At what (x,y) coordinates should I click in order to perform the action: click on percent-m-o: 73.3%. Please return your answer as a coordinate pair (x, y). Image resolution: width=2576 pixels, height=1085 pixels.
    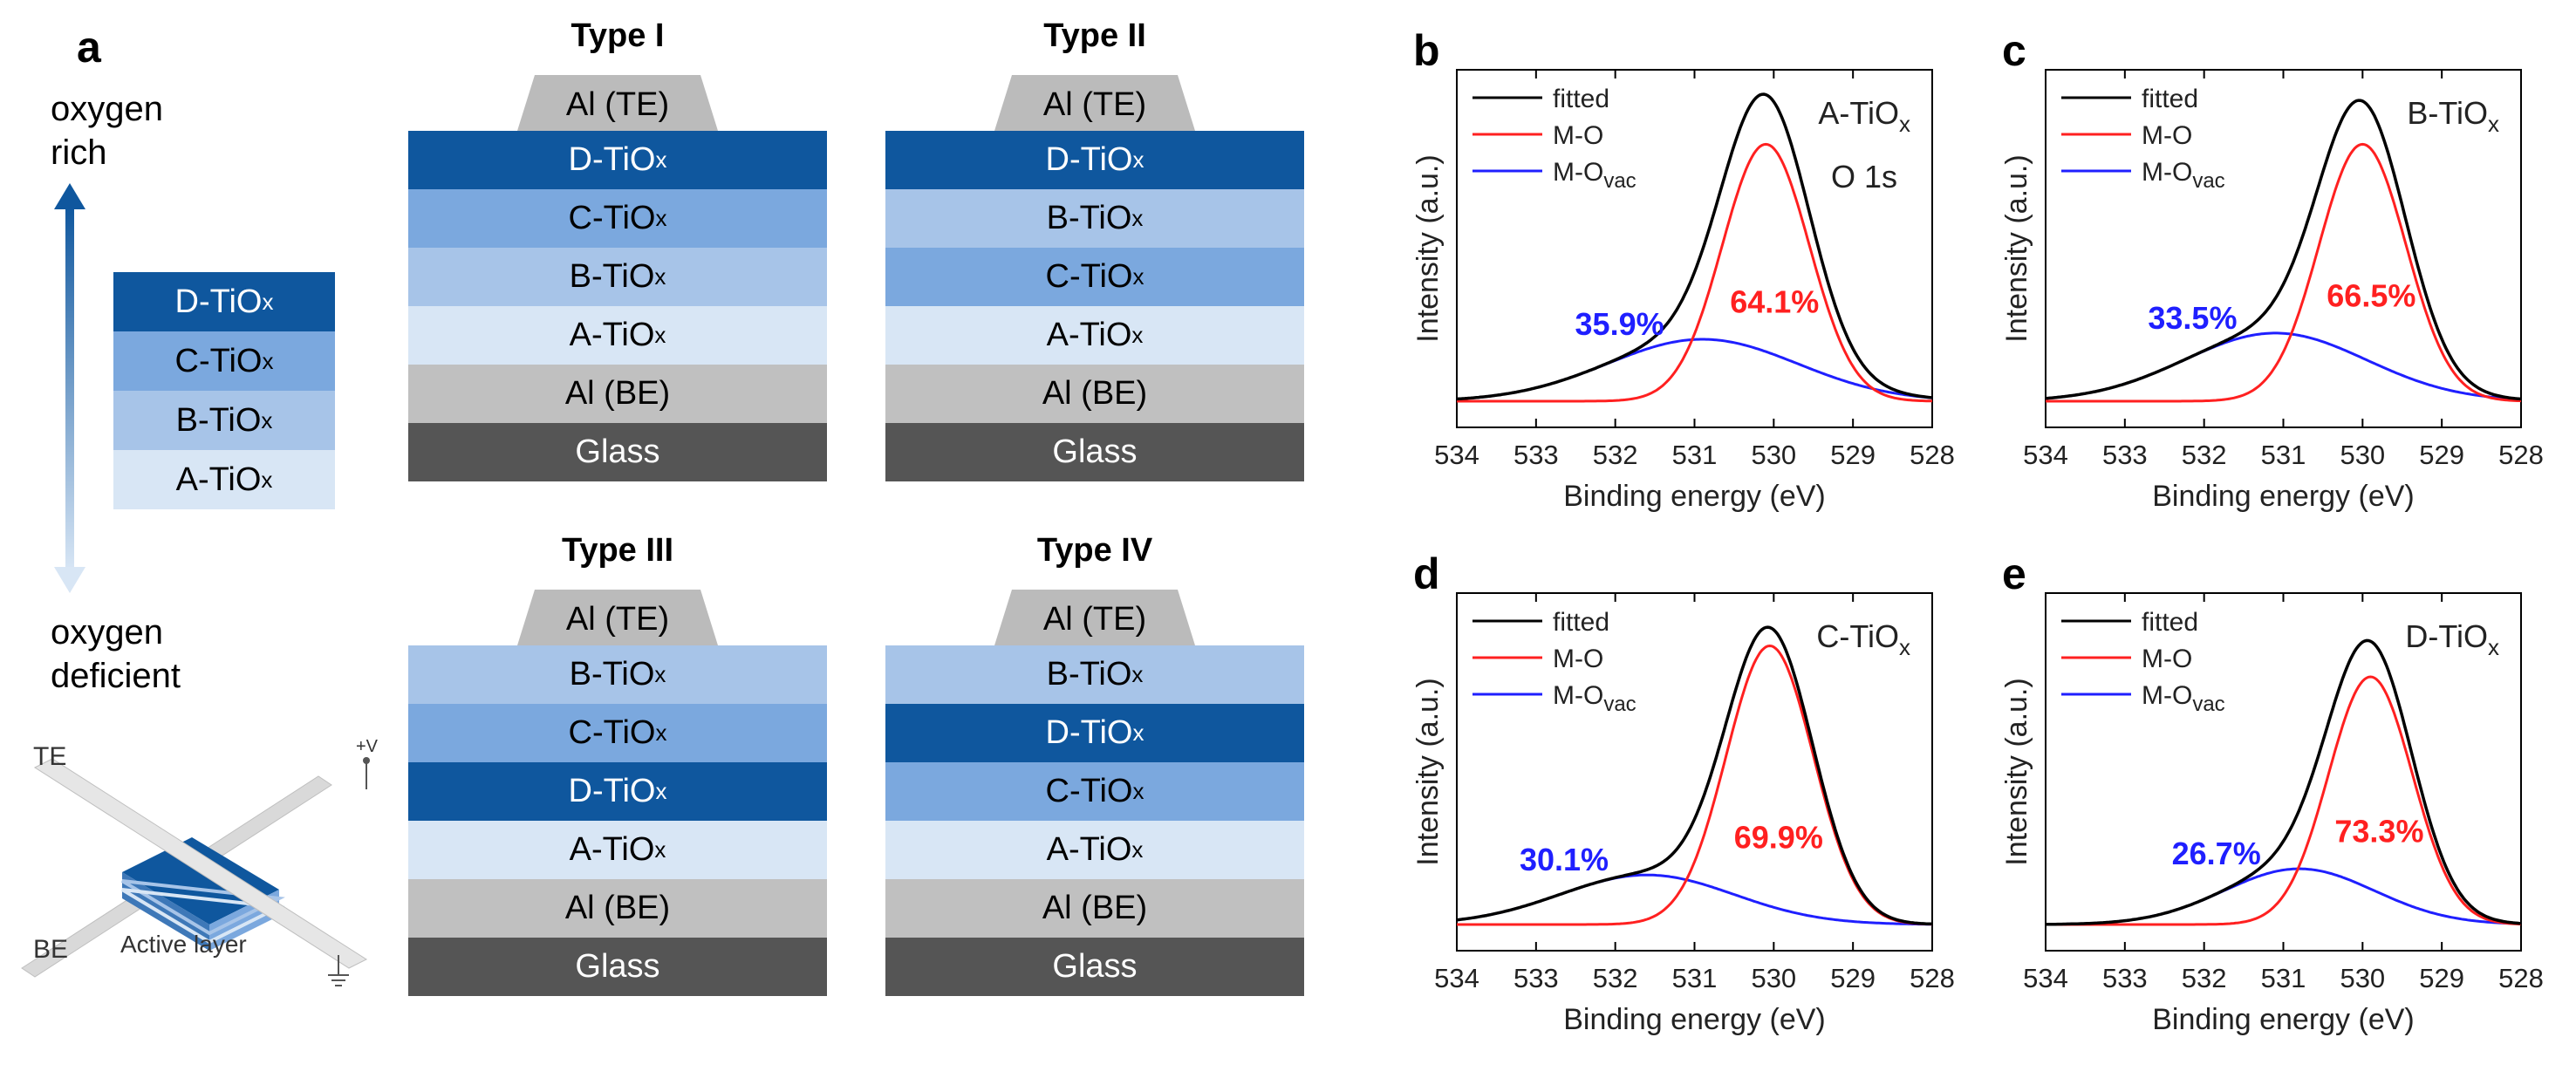
    Looking at the image, I should click on (2378, 831).